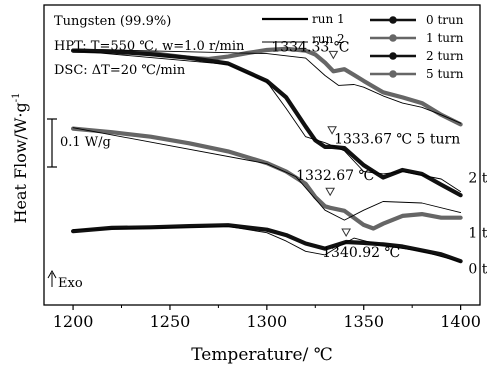 This screenshot has width=487, height=370. I want to click on legend-run2-label: run 2, so click(328, 39).